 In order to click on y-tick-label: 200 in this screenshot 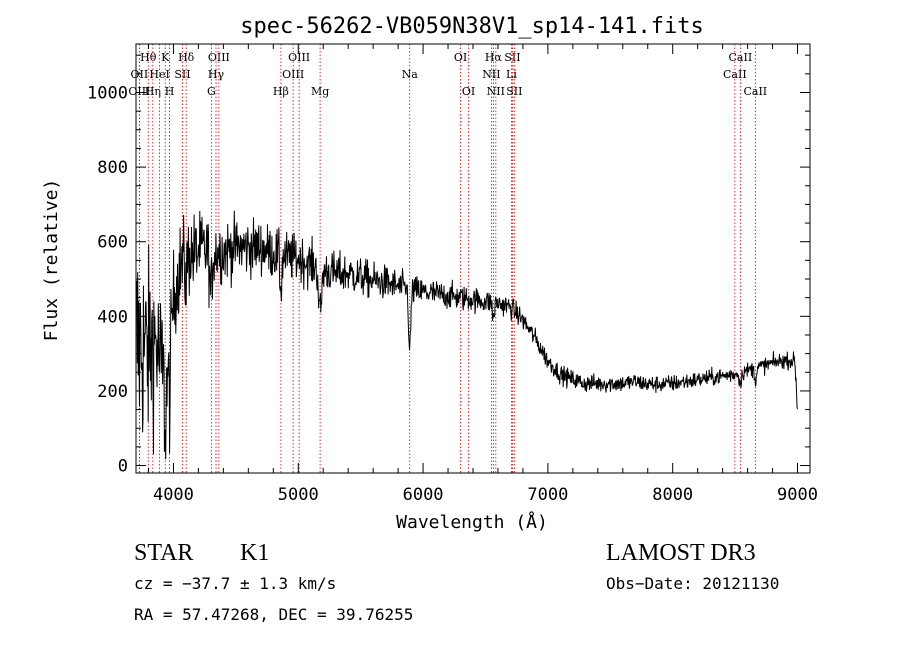, I will do `click(112, 392)`.